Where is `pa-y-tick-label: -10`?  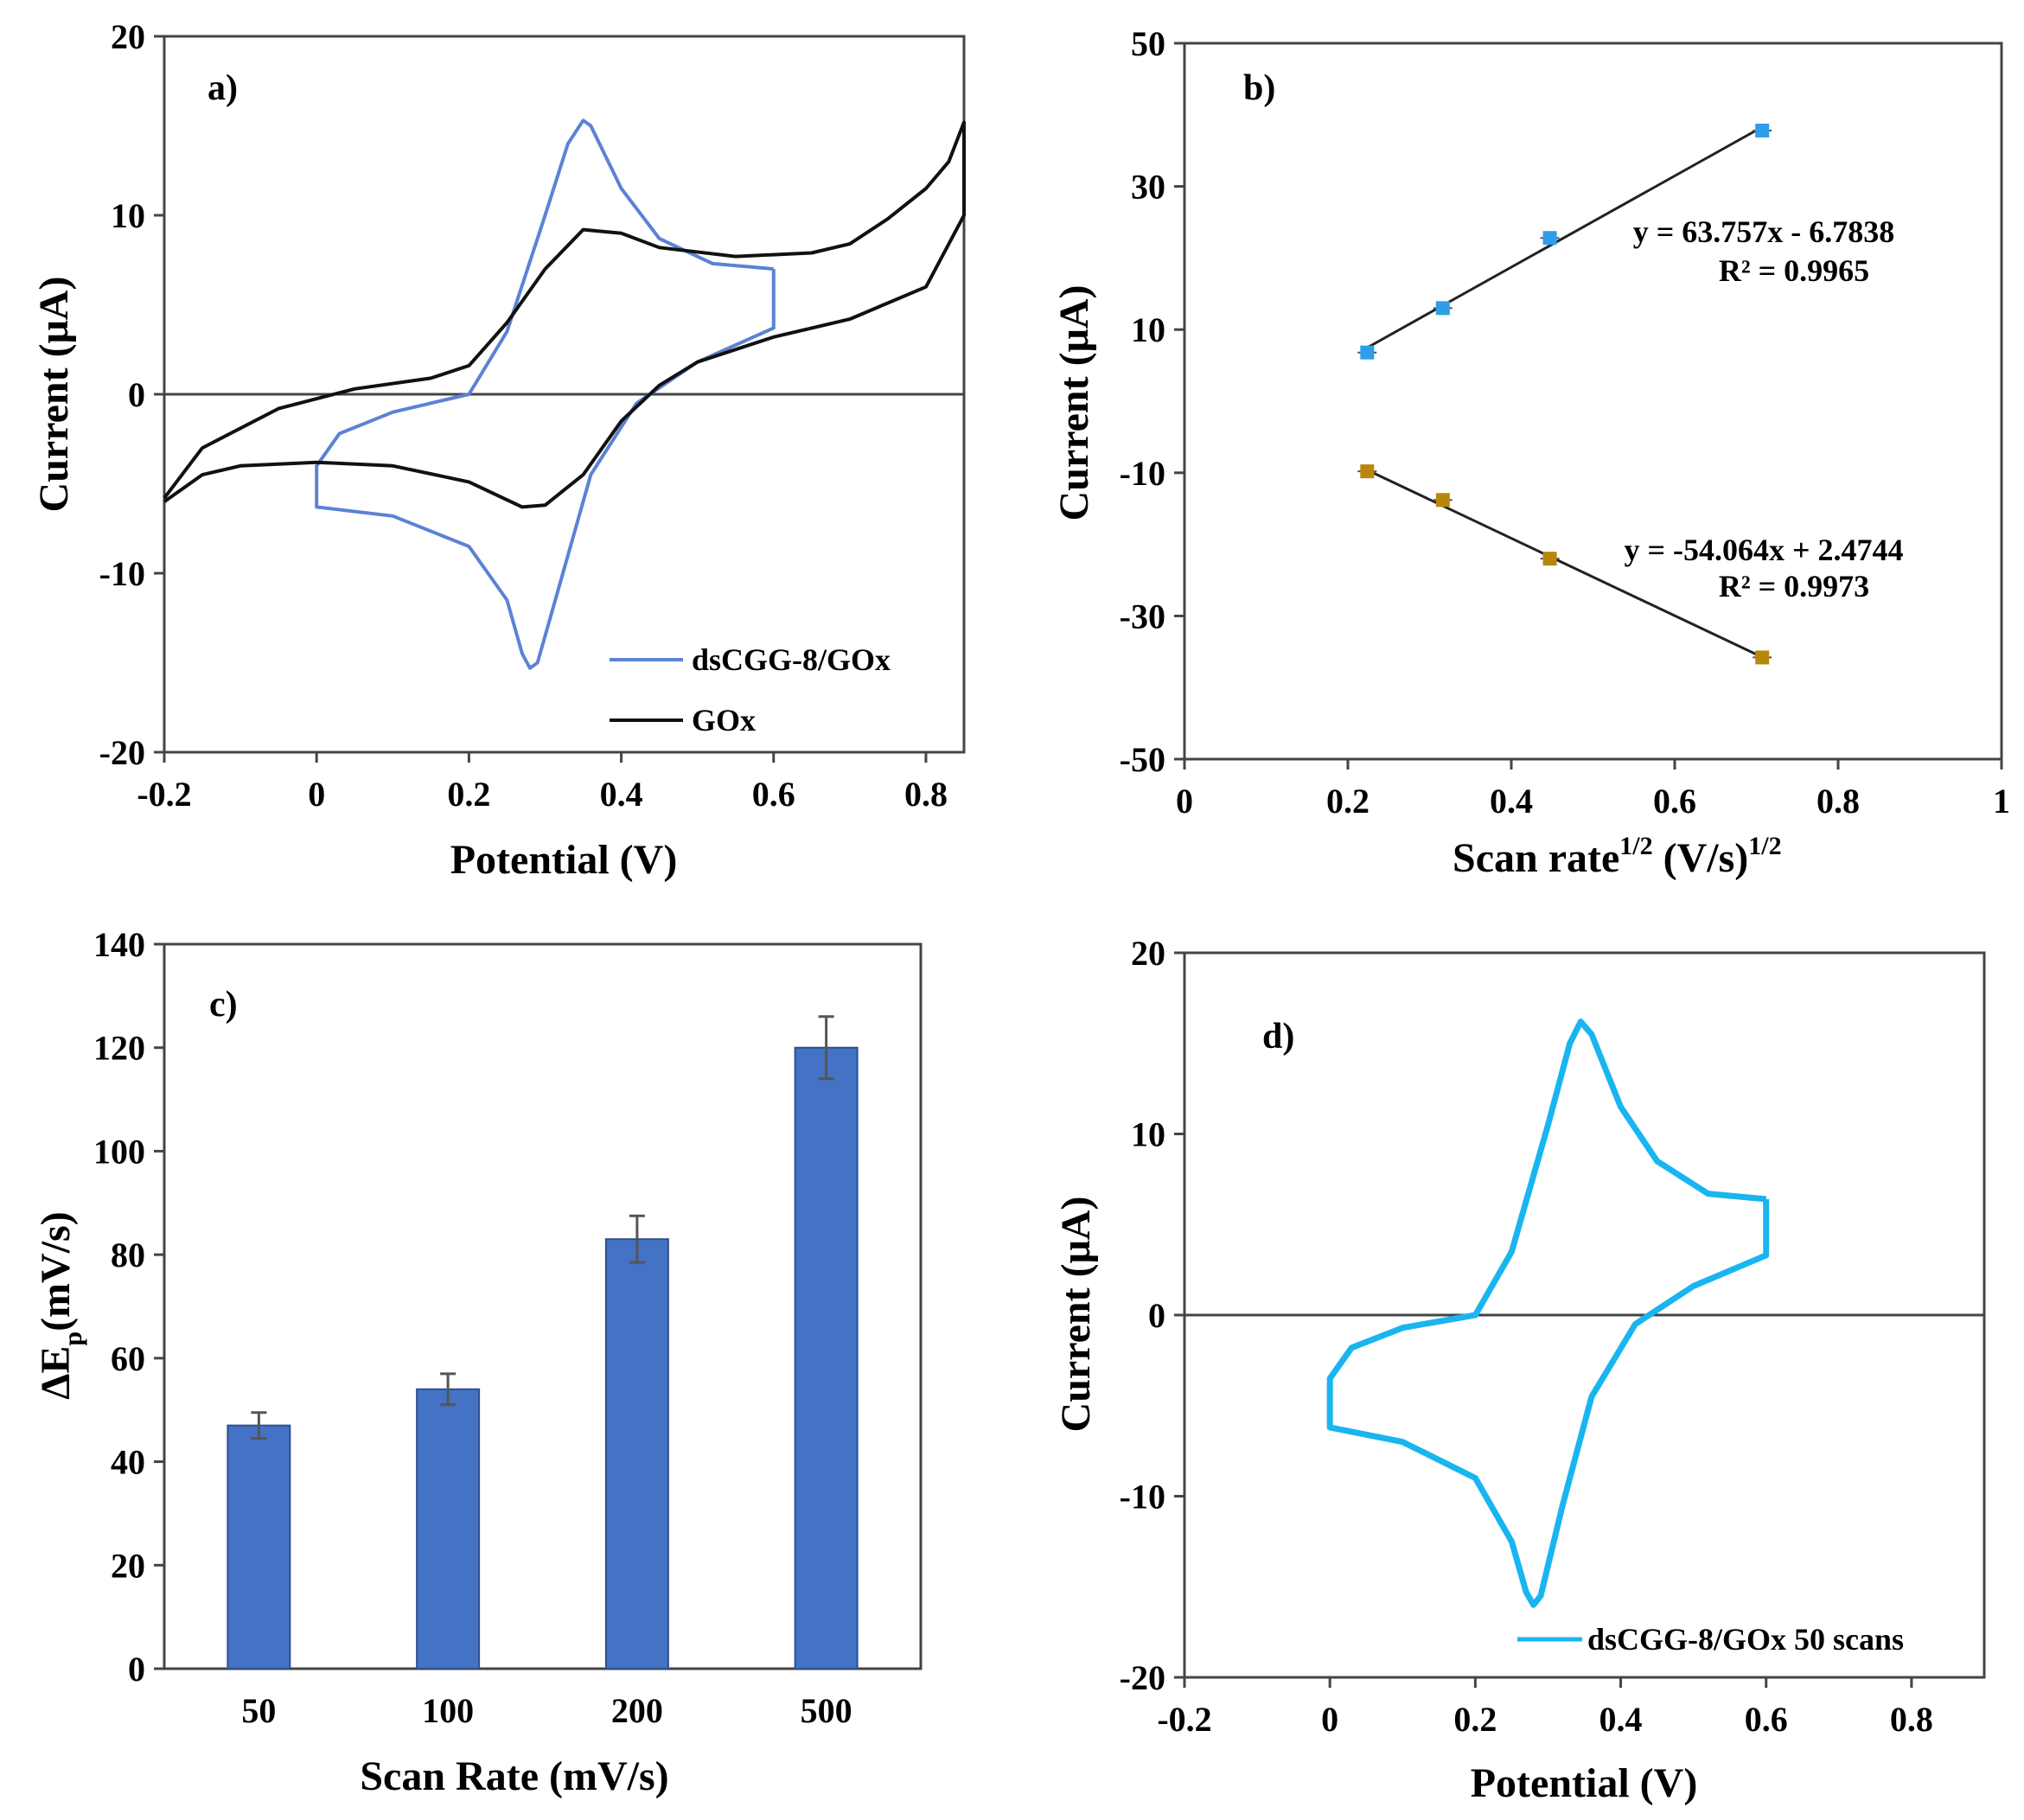
pa-y-tick-label: -10 is located at coordinates (122, 574).